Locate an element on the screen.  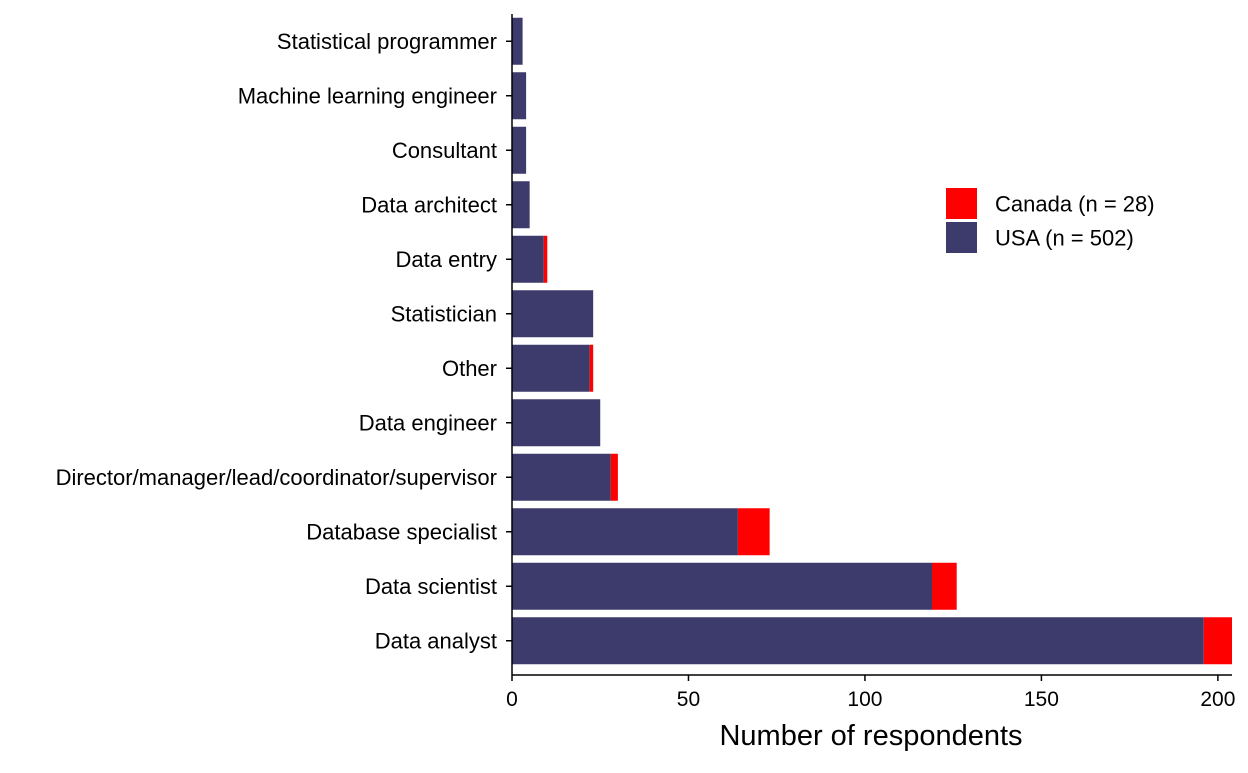
category-label: Machine learning engineer is located at coordinates (367, 95).